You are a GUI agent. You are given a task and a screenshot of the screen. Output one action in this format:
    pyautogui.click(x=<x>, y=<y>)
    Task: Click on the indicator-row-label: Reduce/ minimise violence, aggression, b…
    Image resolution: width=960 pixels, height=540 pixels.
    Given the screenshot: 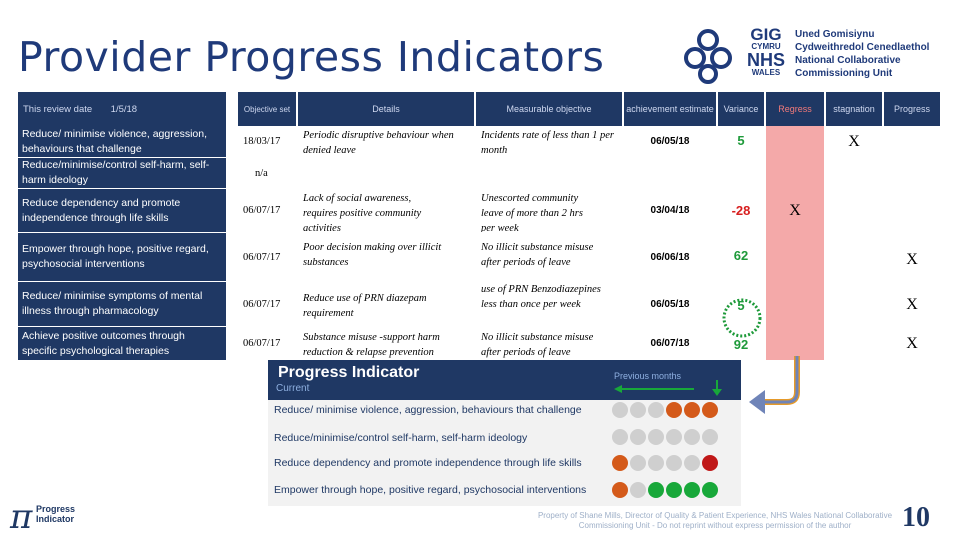 What is the action you would take?
    pyautogui.click(x=428, y=410)
    